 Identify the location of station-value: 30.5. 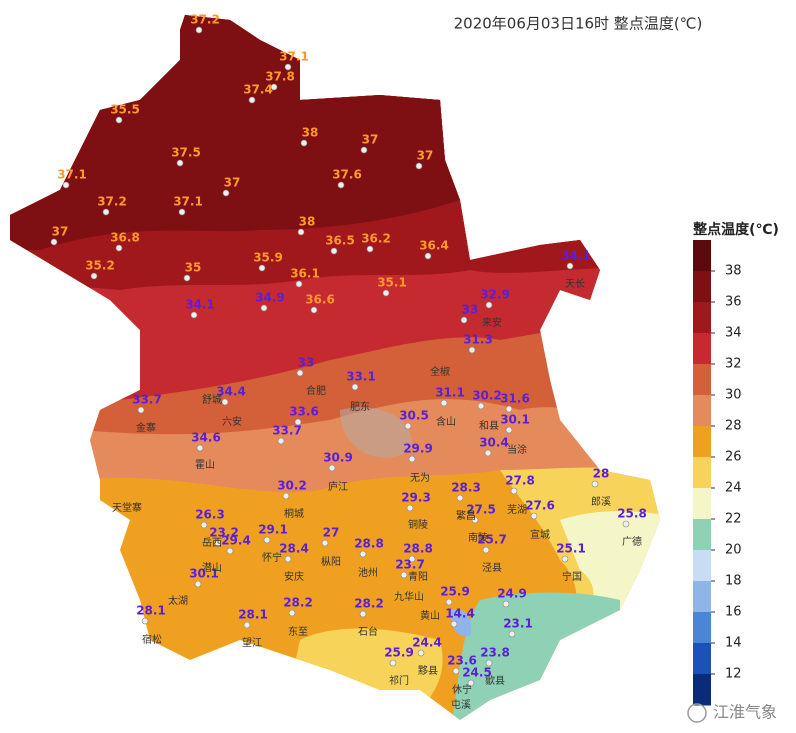
(414, 416).